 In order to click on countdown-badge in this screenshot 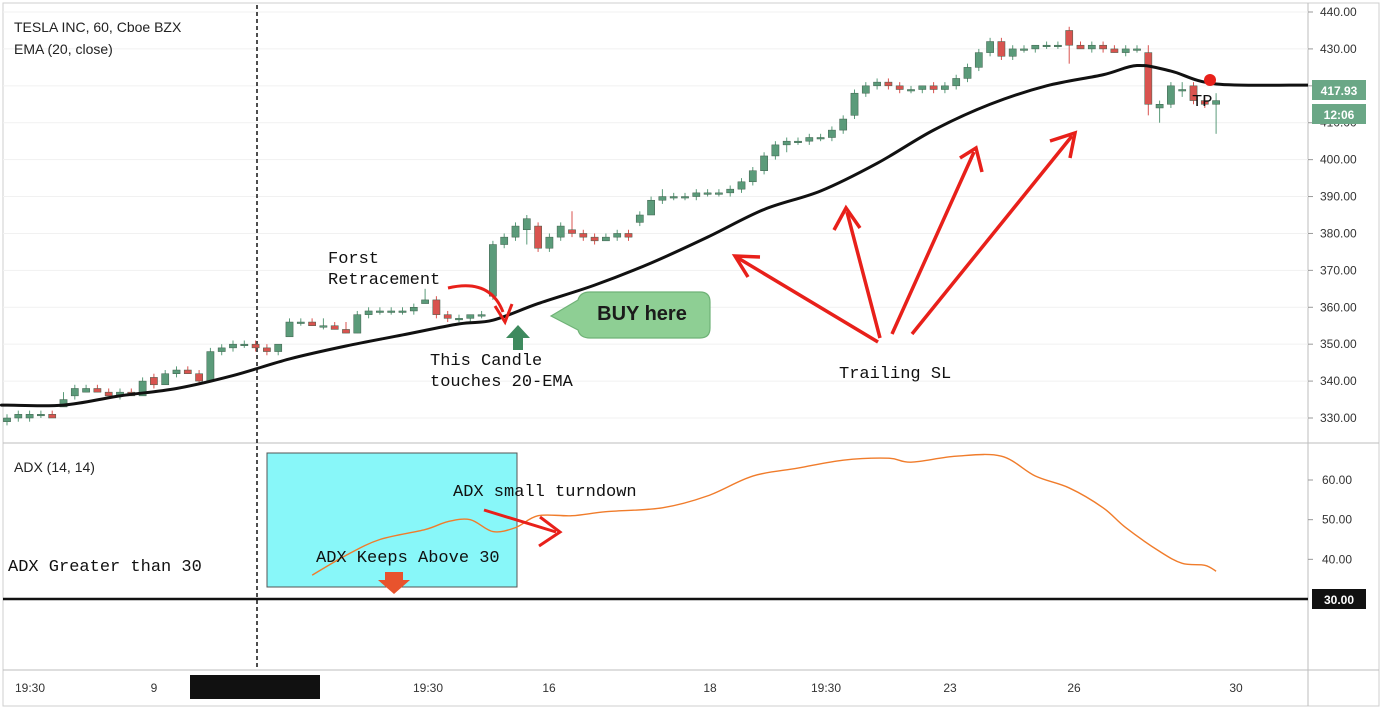, I will do `click(1339, 114)`.